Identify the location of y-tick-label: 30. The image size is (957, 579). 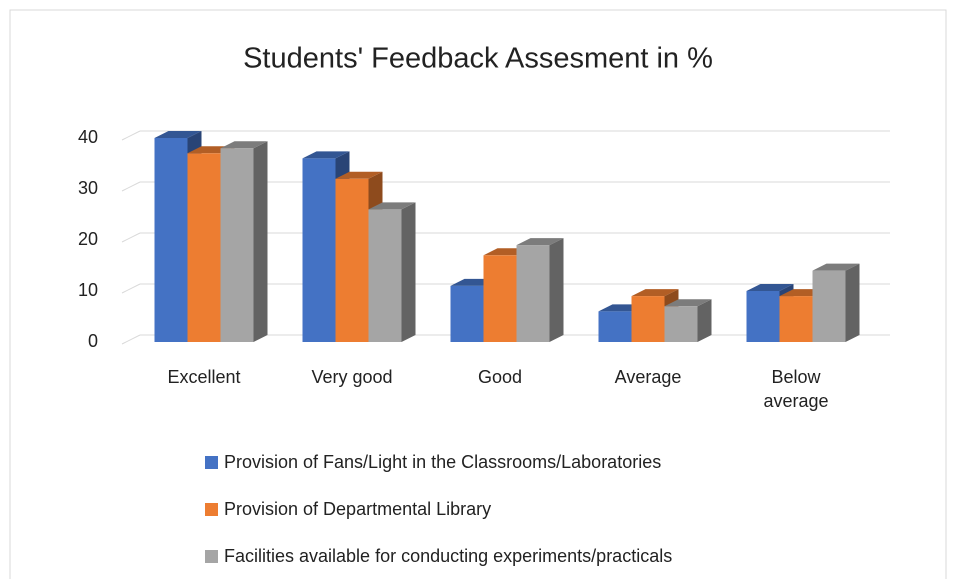
(88, 188).